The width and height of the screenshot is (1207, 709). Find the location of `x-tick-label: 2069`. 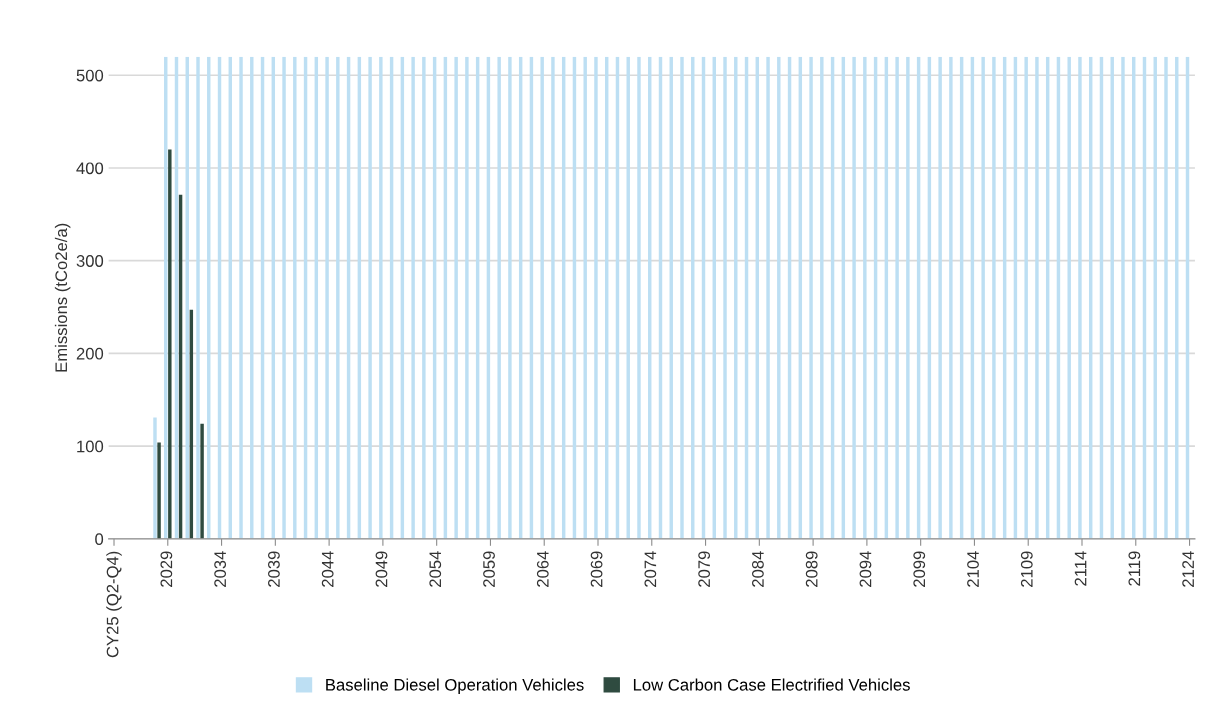

x-tick-label: 2069 is located at coordinates (596, 569).